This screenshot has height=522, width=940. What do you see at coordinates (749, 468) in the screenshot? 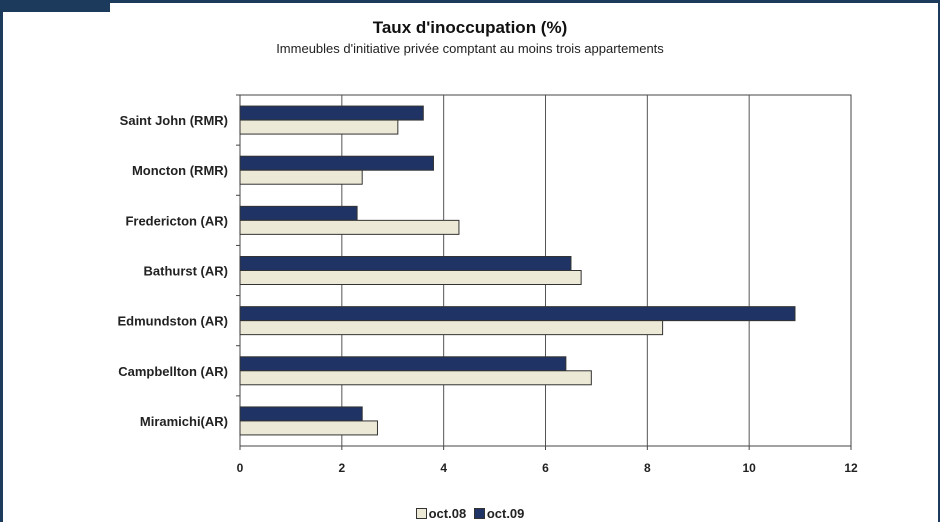
I see `x-tick-label: 10` at bounding box center [749, 468].